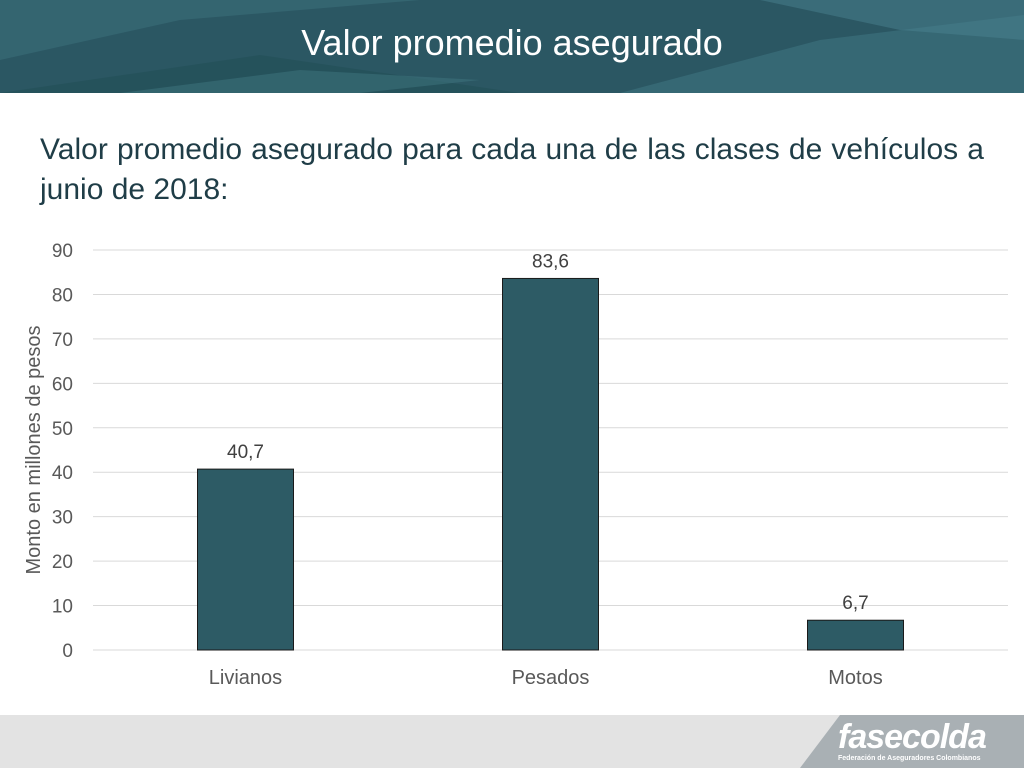 This screenshot has width=1024, height=768. I want to click on y-tick-label: 50, so click(62, 429).